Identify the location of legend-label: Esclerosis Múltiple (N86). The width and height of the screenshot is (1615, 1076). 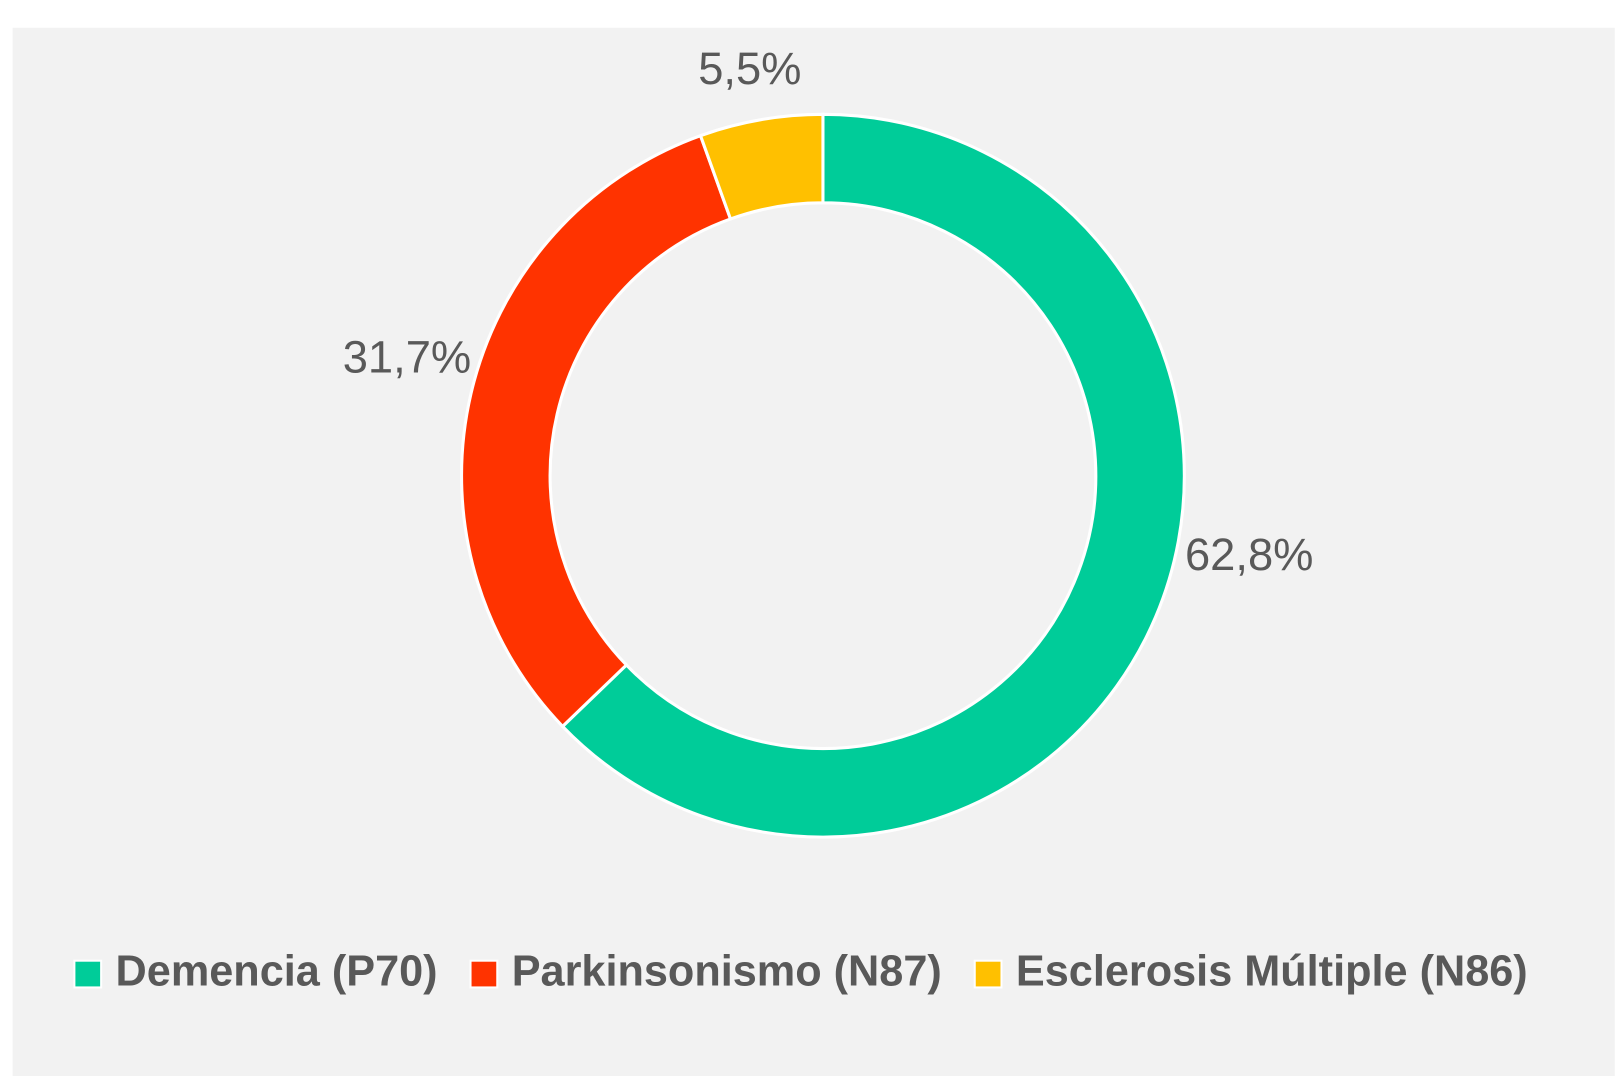
(1272, 971).